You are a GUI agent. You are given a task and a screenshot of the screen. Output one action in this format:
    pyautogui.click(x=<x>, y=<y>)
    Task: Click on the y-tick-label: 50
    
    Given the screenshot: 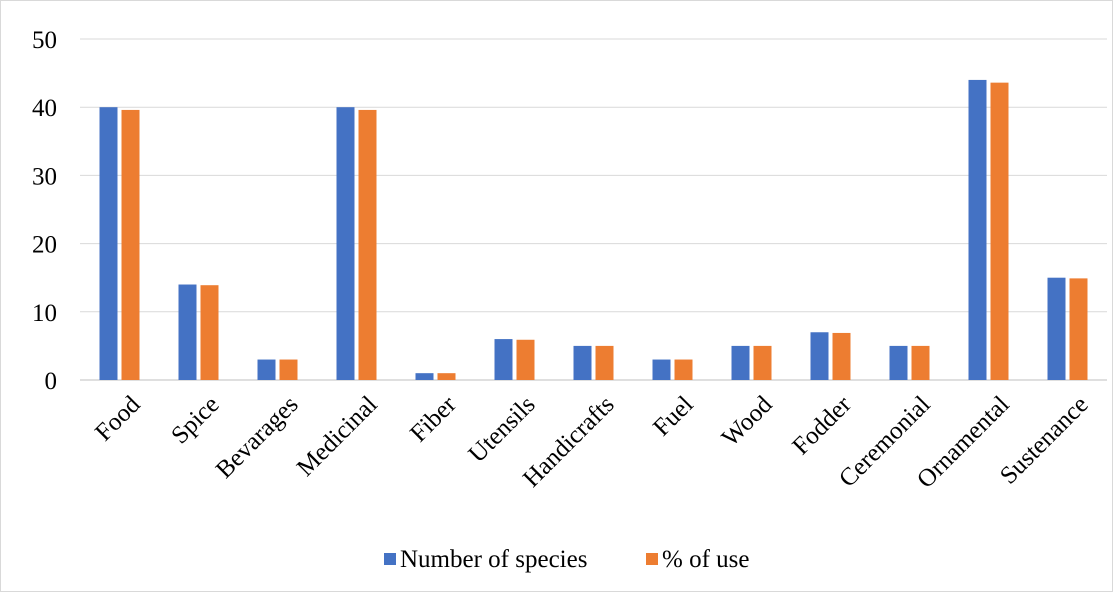 What is the action you would take?
    pyautogui.click(x=44, y=40)
    